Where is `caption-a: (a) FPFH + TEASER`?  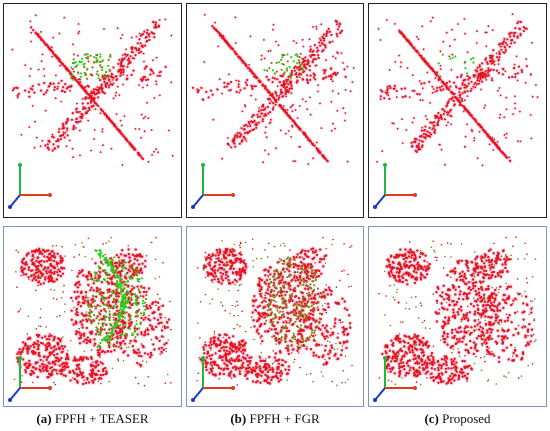
caption-a: (a) FPFH + TEASER is located at coordinates (92, 419).